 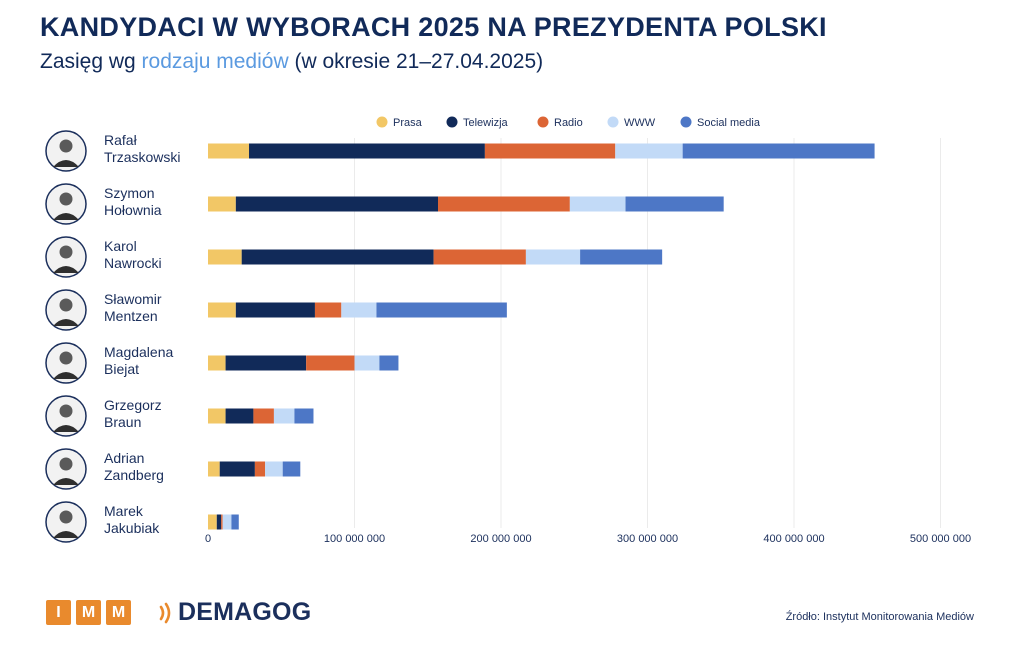 What do you see at coordinates (354, 539) in the screenshot?
I see `x-tick-label: 100 000 000` at bounding box center [354, 539].